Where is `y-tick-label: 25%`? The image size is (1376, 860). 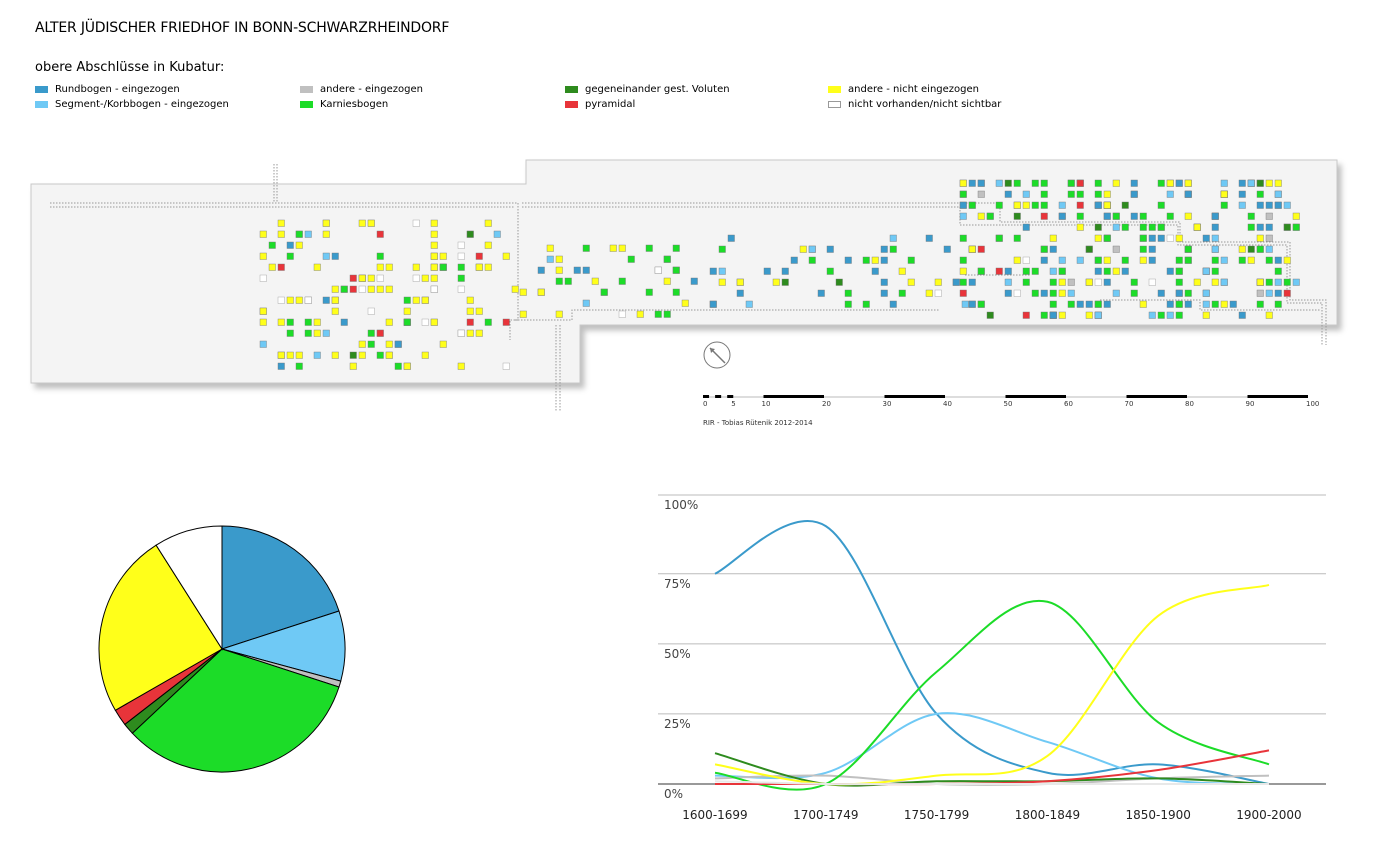 y-tick-label: 25% is located at coordinates (677, 724).